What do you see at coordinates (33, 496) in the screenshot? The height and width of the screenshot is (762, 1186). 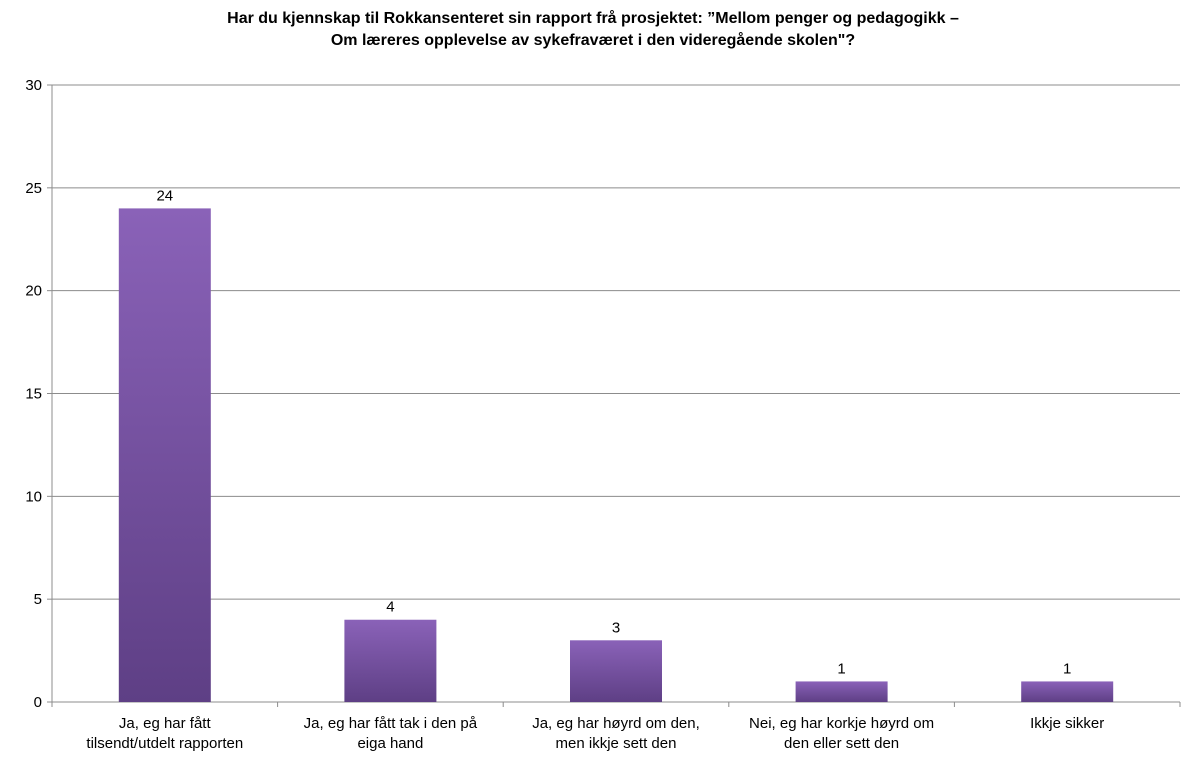 I see `y-tick-label: 10` at bounding box center [33, 496].